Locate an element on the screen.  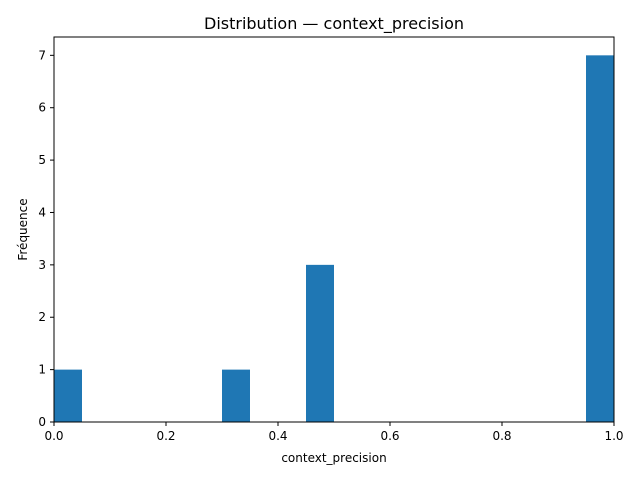
x-axis-ticks: 0.0 0.2 0.4 0.6 0.8 1.0 is located at coordinates (334, 432).